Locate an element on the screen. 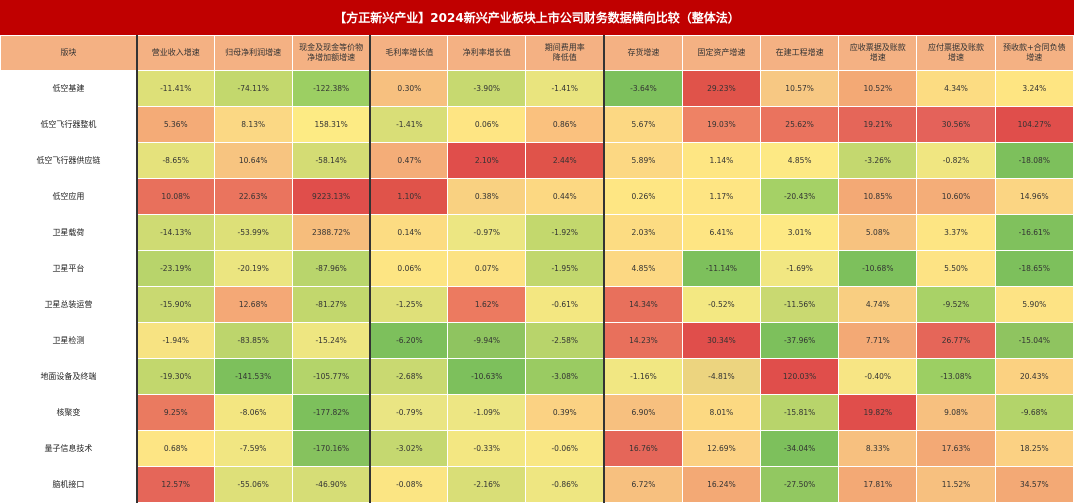 The image size is (1074, 503). value-cell: -1.25% is located at coordinates (409, 304).